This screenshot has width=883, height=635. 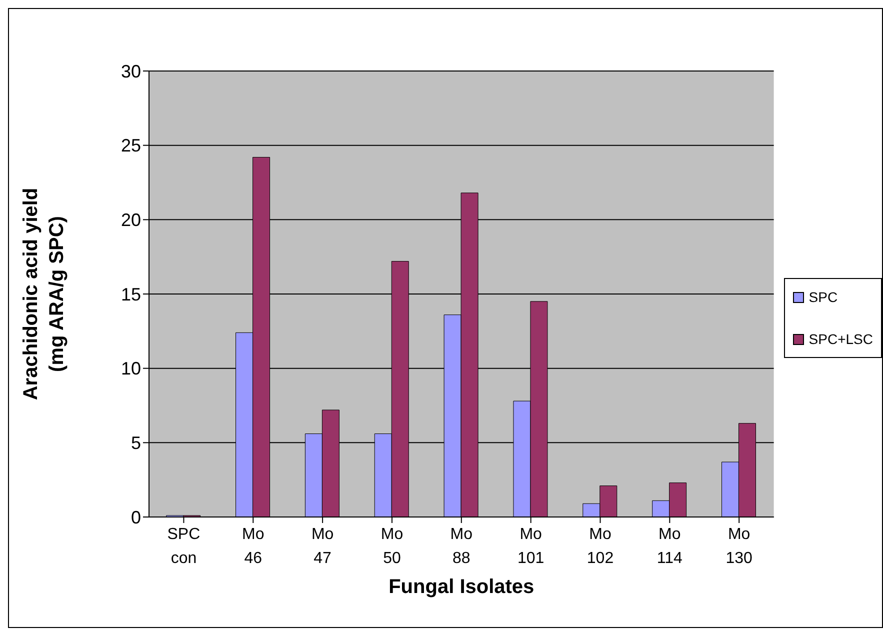 What do you see at coordinates (823, 297) in the screenshot?
I see `legend-label: SPC` at bounding box center [823, 297].